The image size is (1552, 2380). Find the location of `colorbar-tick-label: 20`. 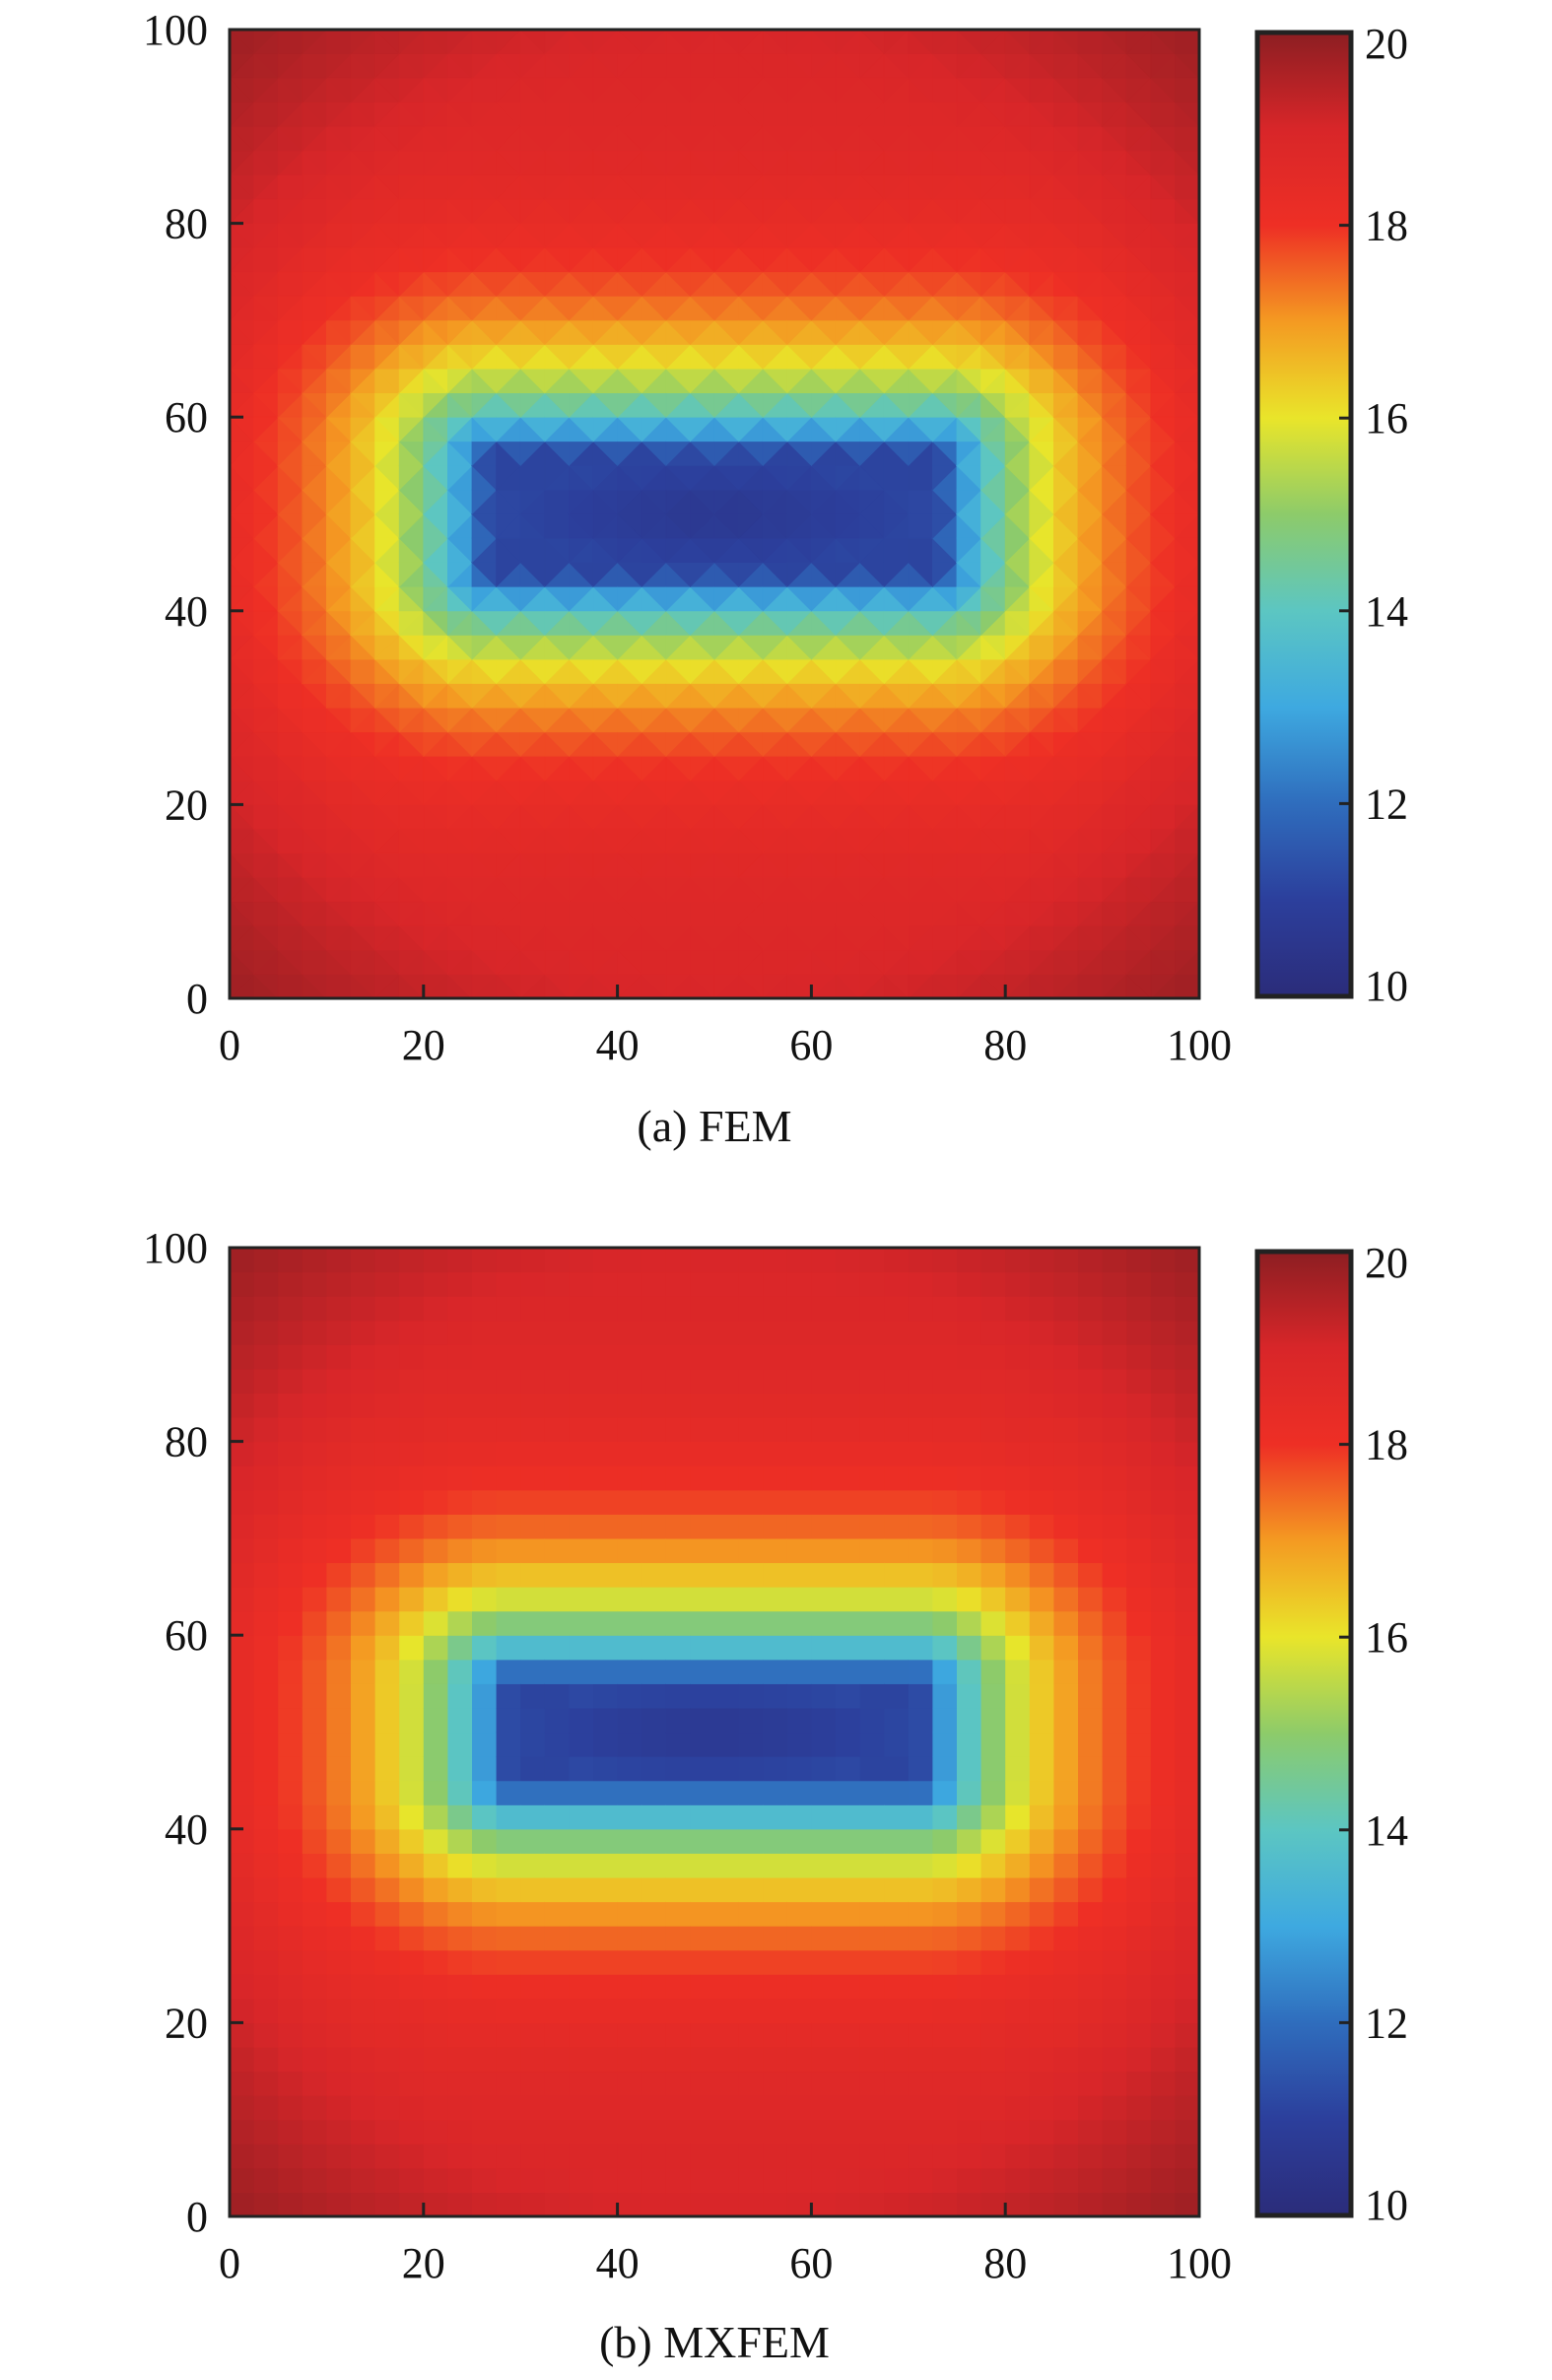

colorbar-tick-label: 20 is located at coordinates (1386, 44).